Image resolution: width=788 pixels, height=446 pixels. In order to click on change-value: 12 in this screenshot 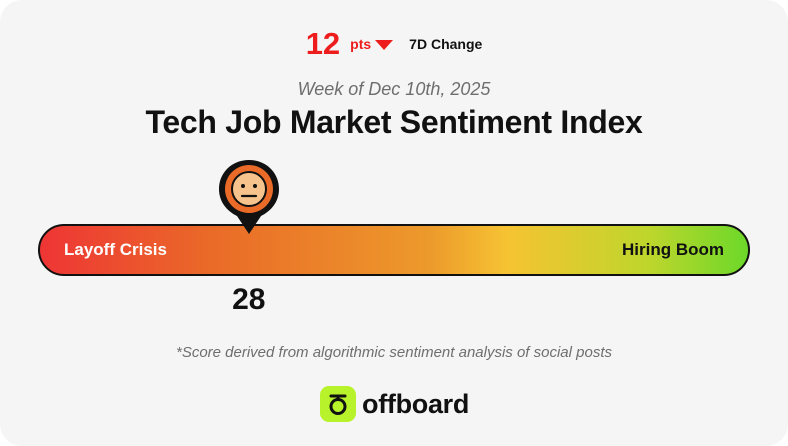, I will do `click(323, 43)`.